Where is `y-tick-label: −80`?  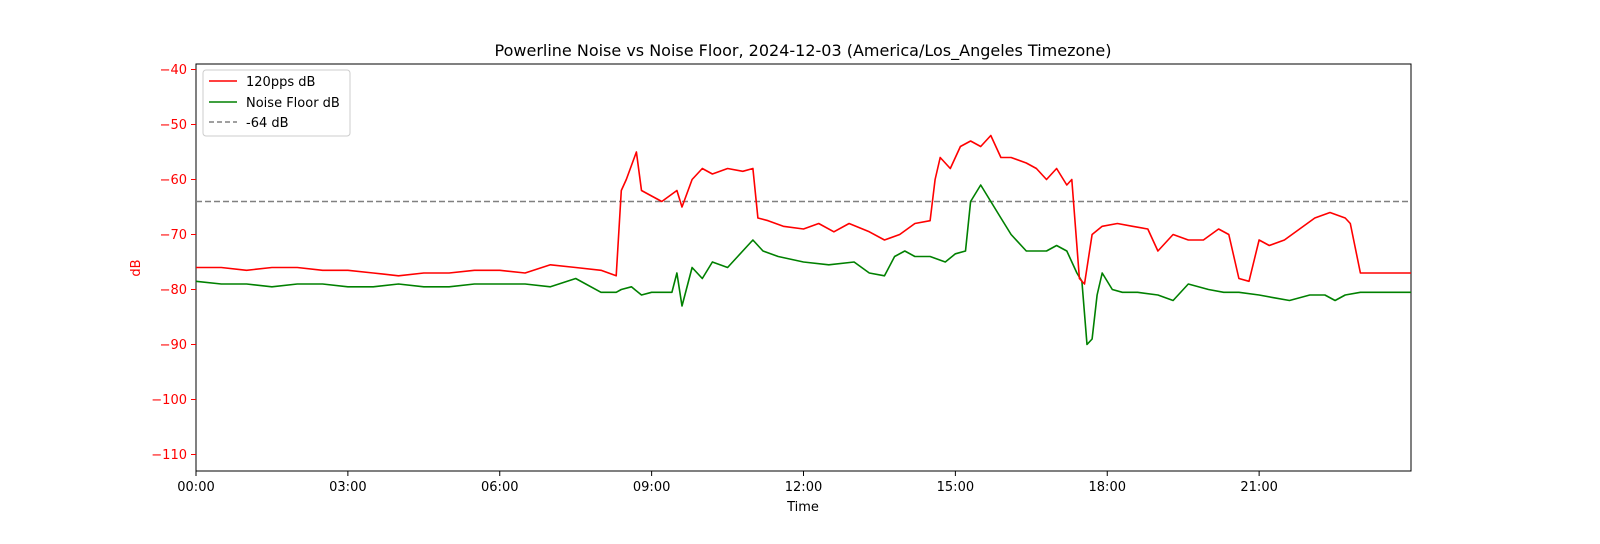 y-tick-label: −80 is located at coordinates (173, 290).